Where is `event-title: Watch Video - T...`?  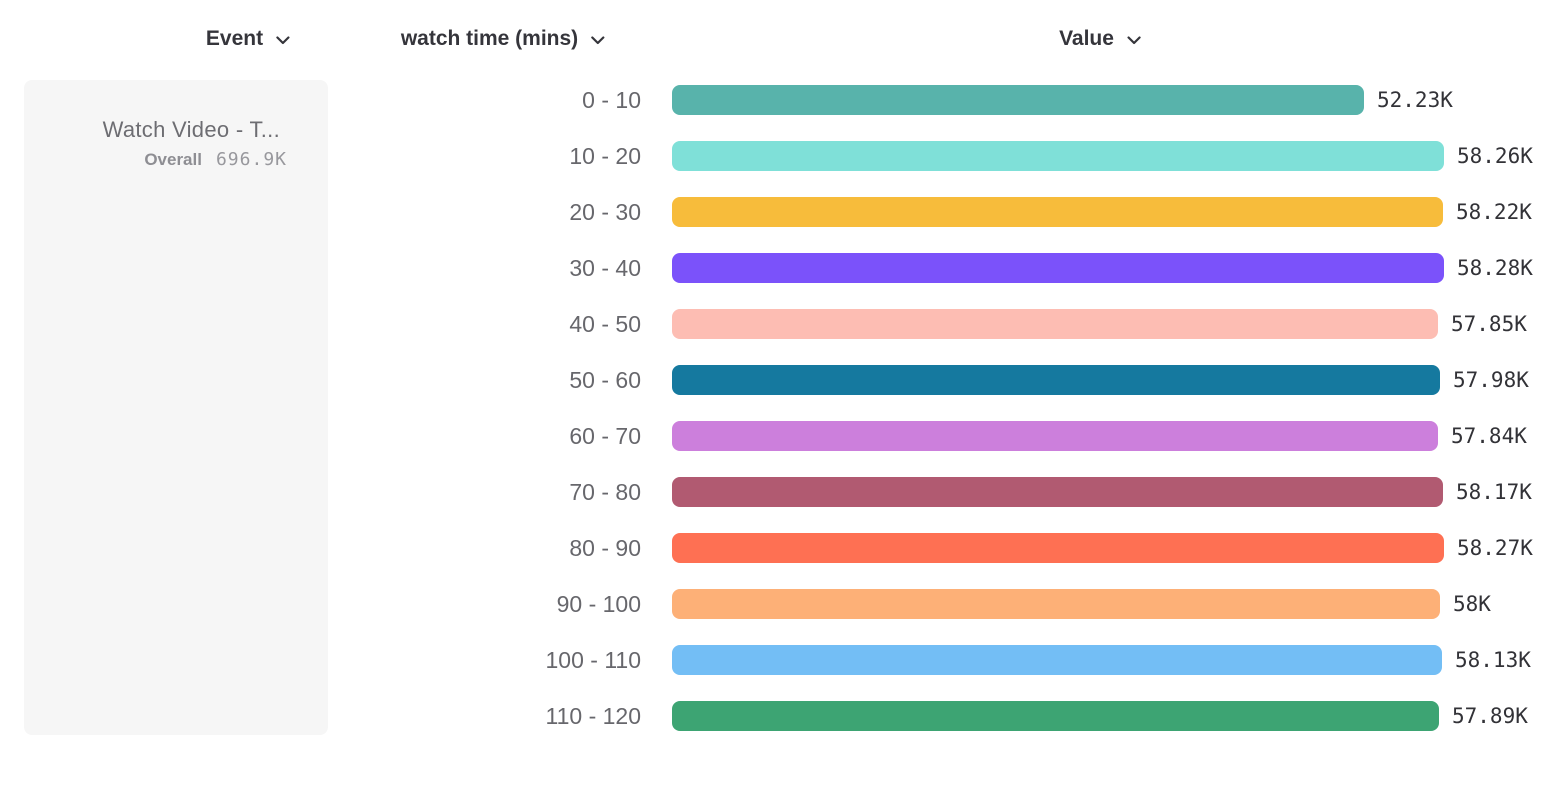
event-title: Watch Video - T... is located at coordinates (191, 129).